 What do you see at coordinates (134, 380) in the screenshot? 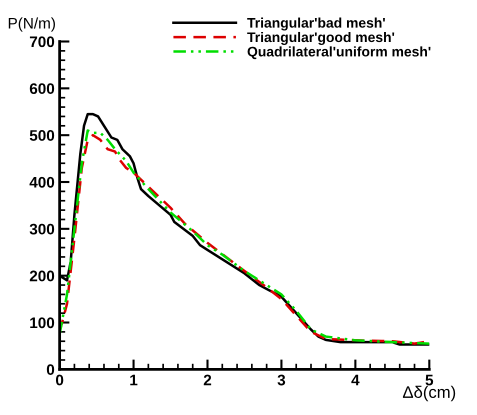
I see `x-tick-label: 1` at bounding box center [134, 380].